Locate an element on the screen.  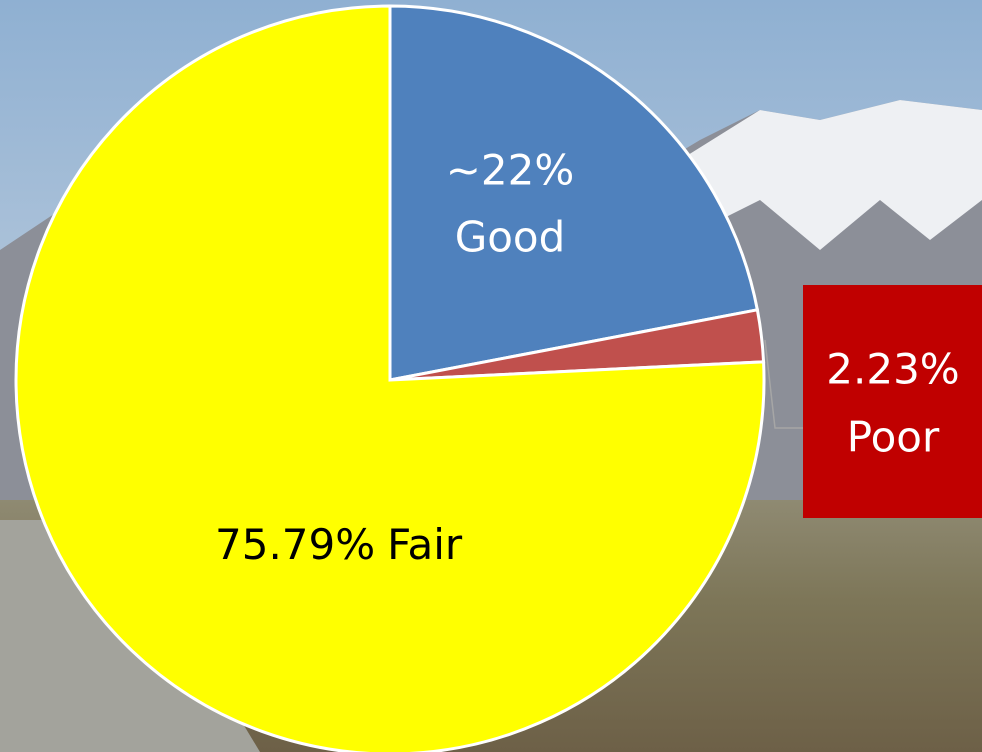
data-label: ~22% is located at coordinates (510, 170).